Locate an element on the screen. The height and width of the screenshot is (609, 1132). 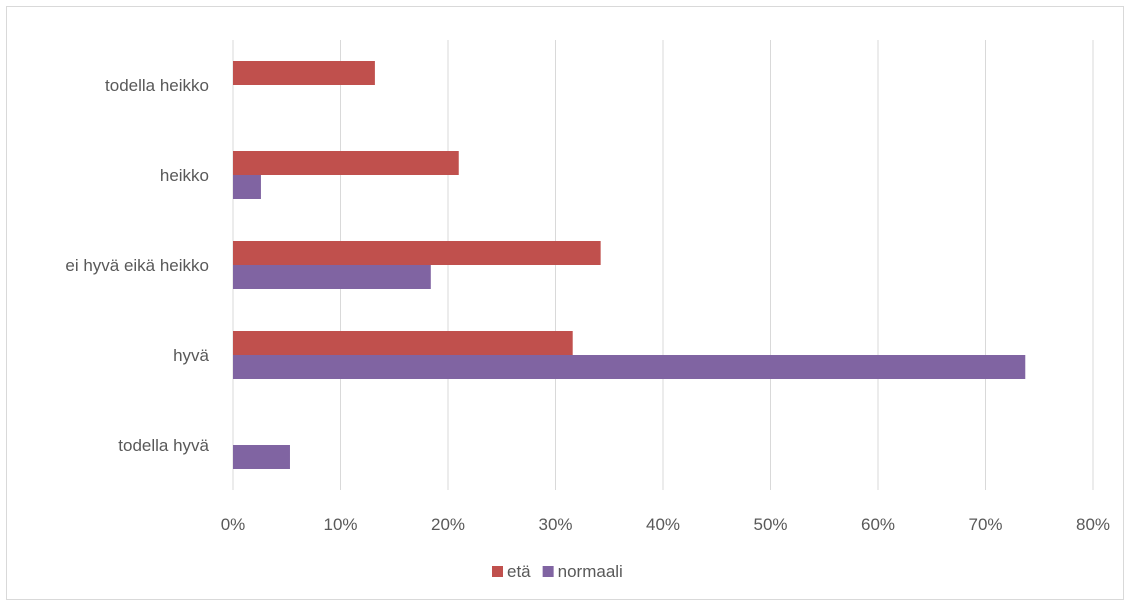
category-label: todella heikko is located at coordinates (157, 85).